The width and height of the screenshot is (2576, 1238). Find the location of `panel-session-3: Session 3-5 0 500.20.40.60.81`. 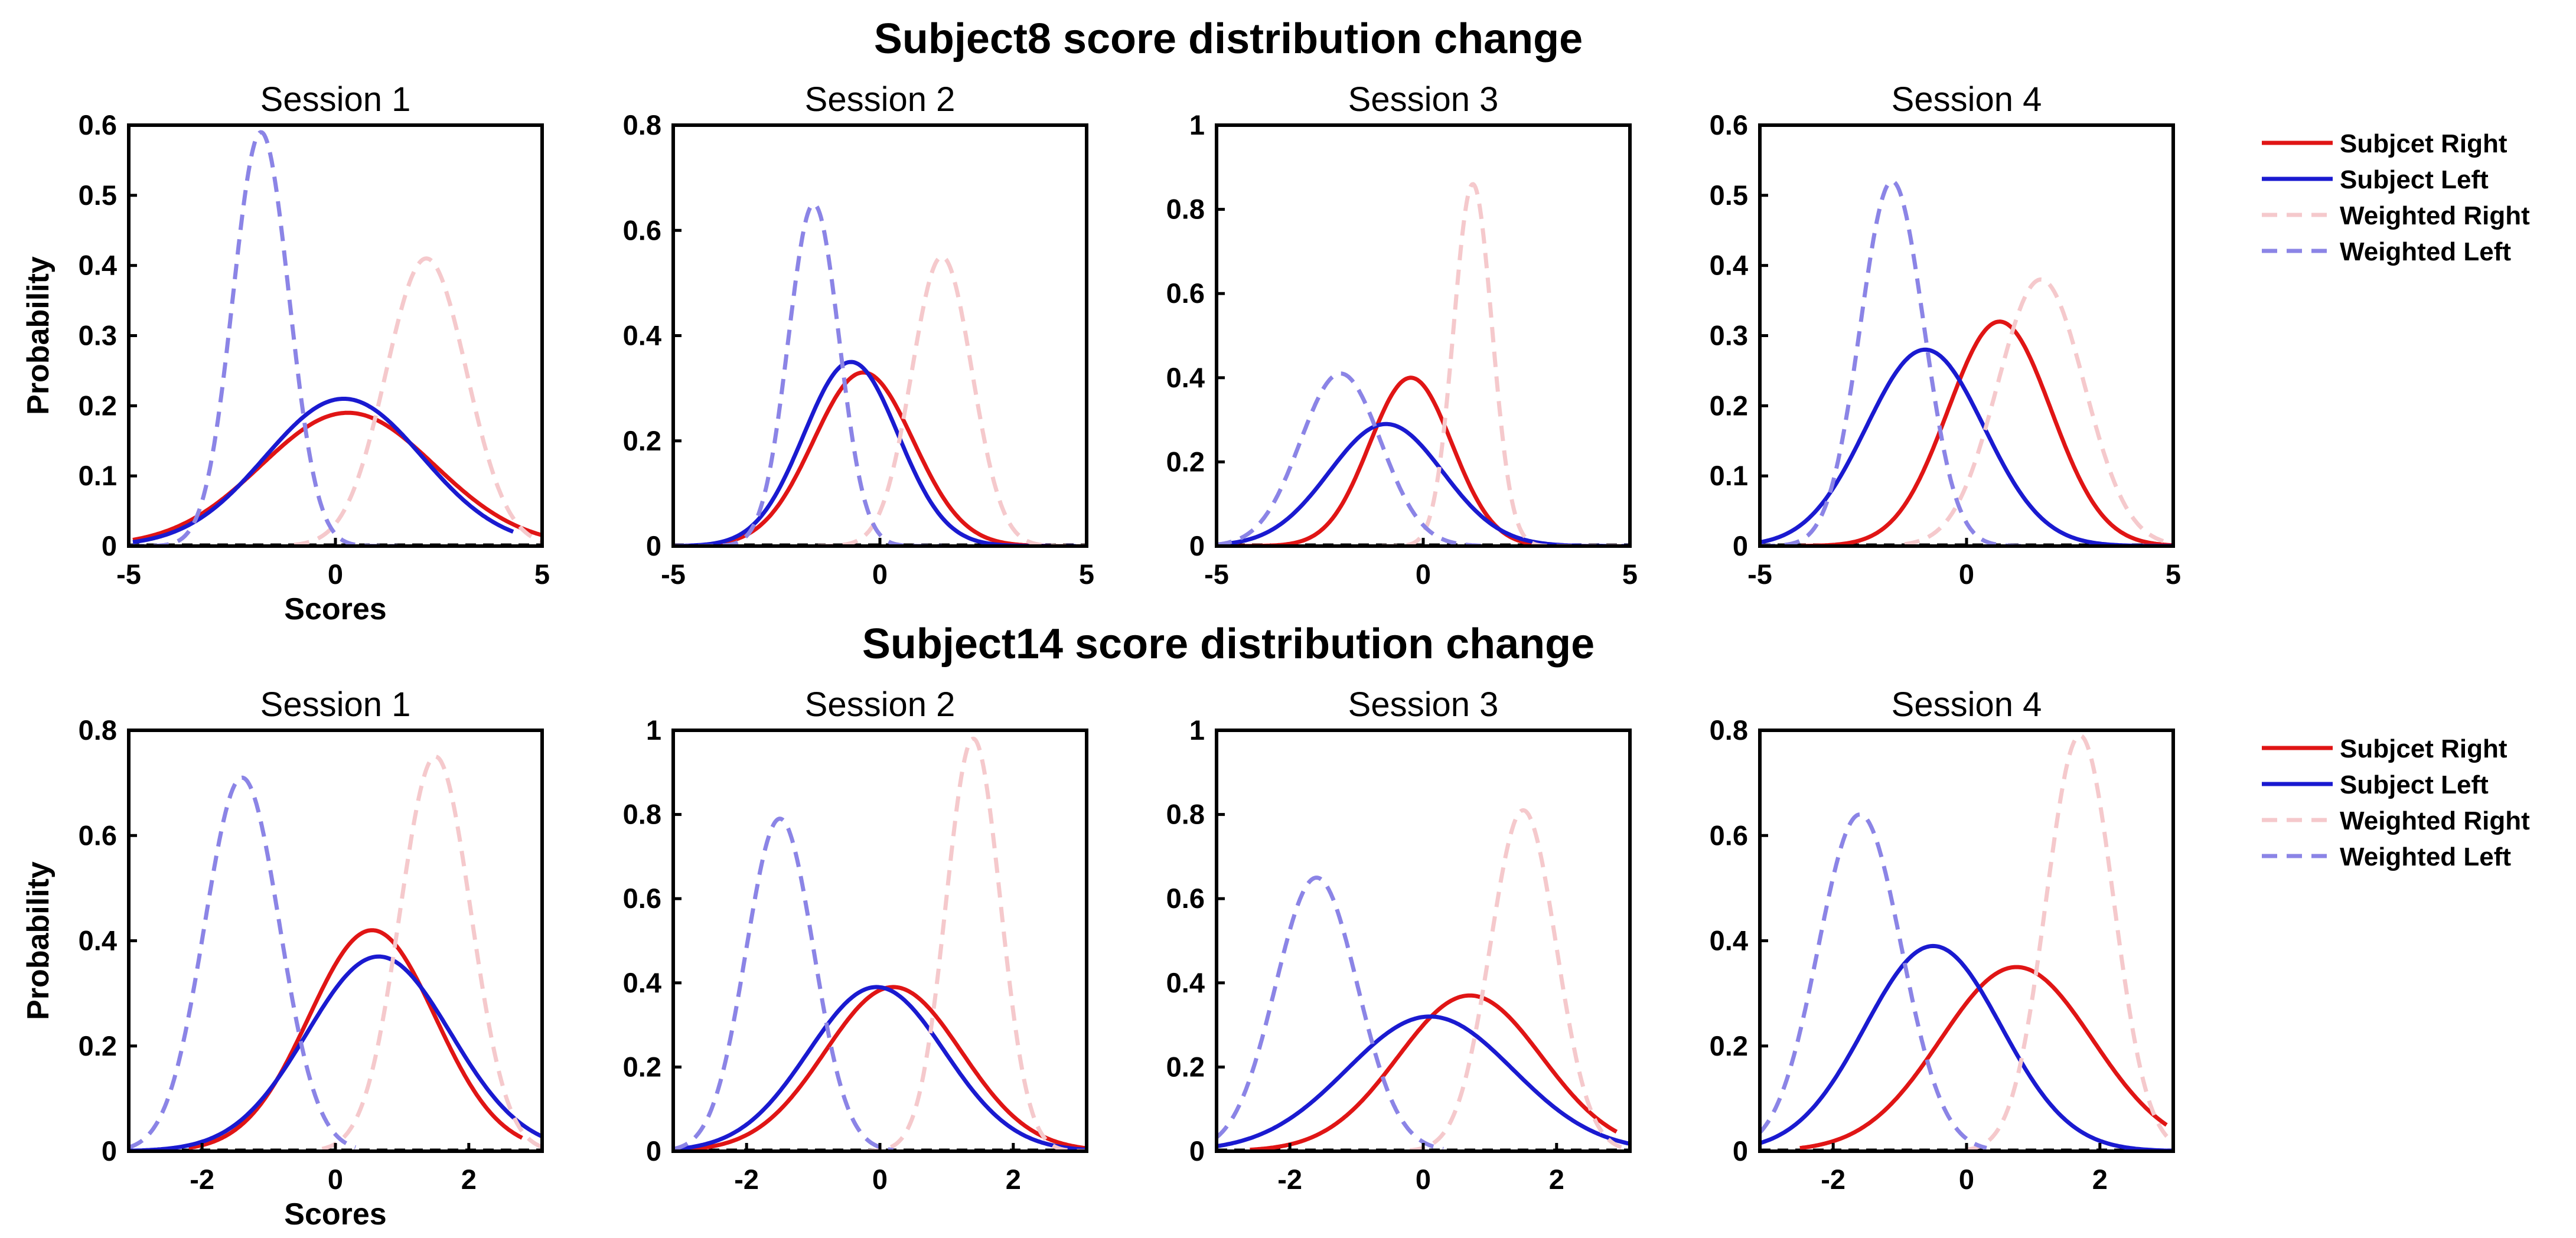

panel-session-3: Session 3-5 0 500.20.40.60.81 is located at coordinates (1402, 335).